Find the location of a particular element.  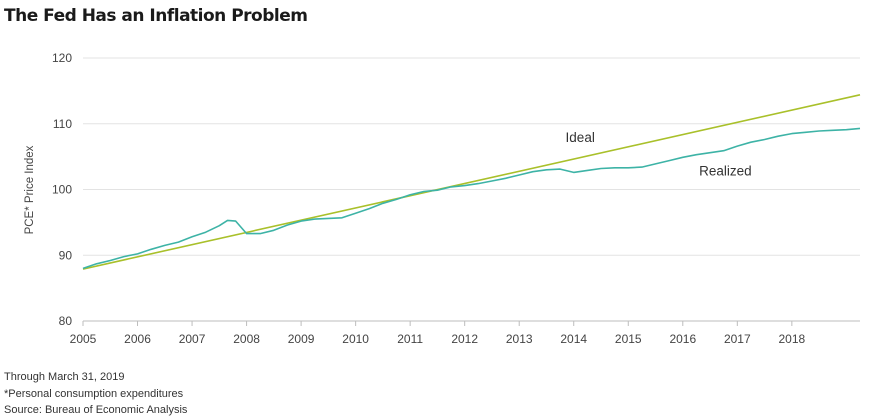

annotations: Ideal Realized is located at coordinates (659, 154).